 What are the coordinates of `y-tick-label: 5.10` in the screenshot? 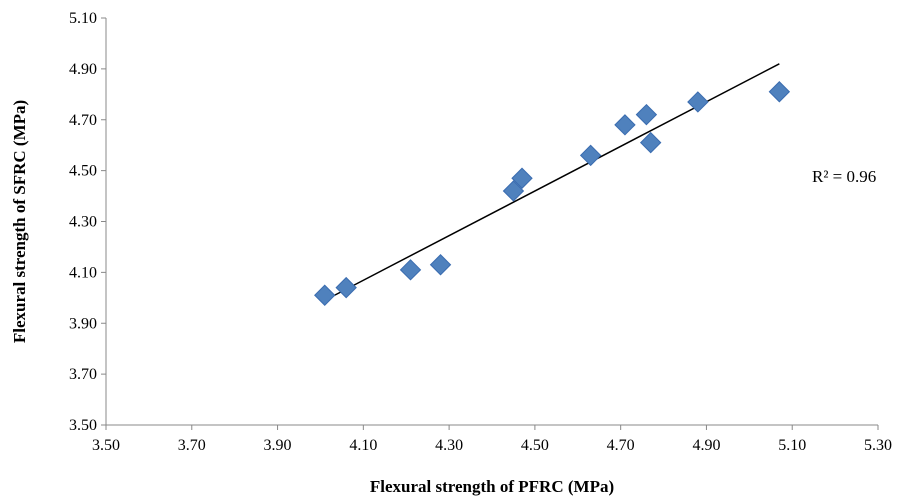 It's located at (83, 18).